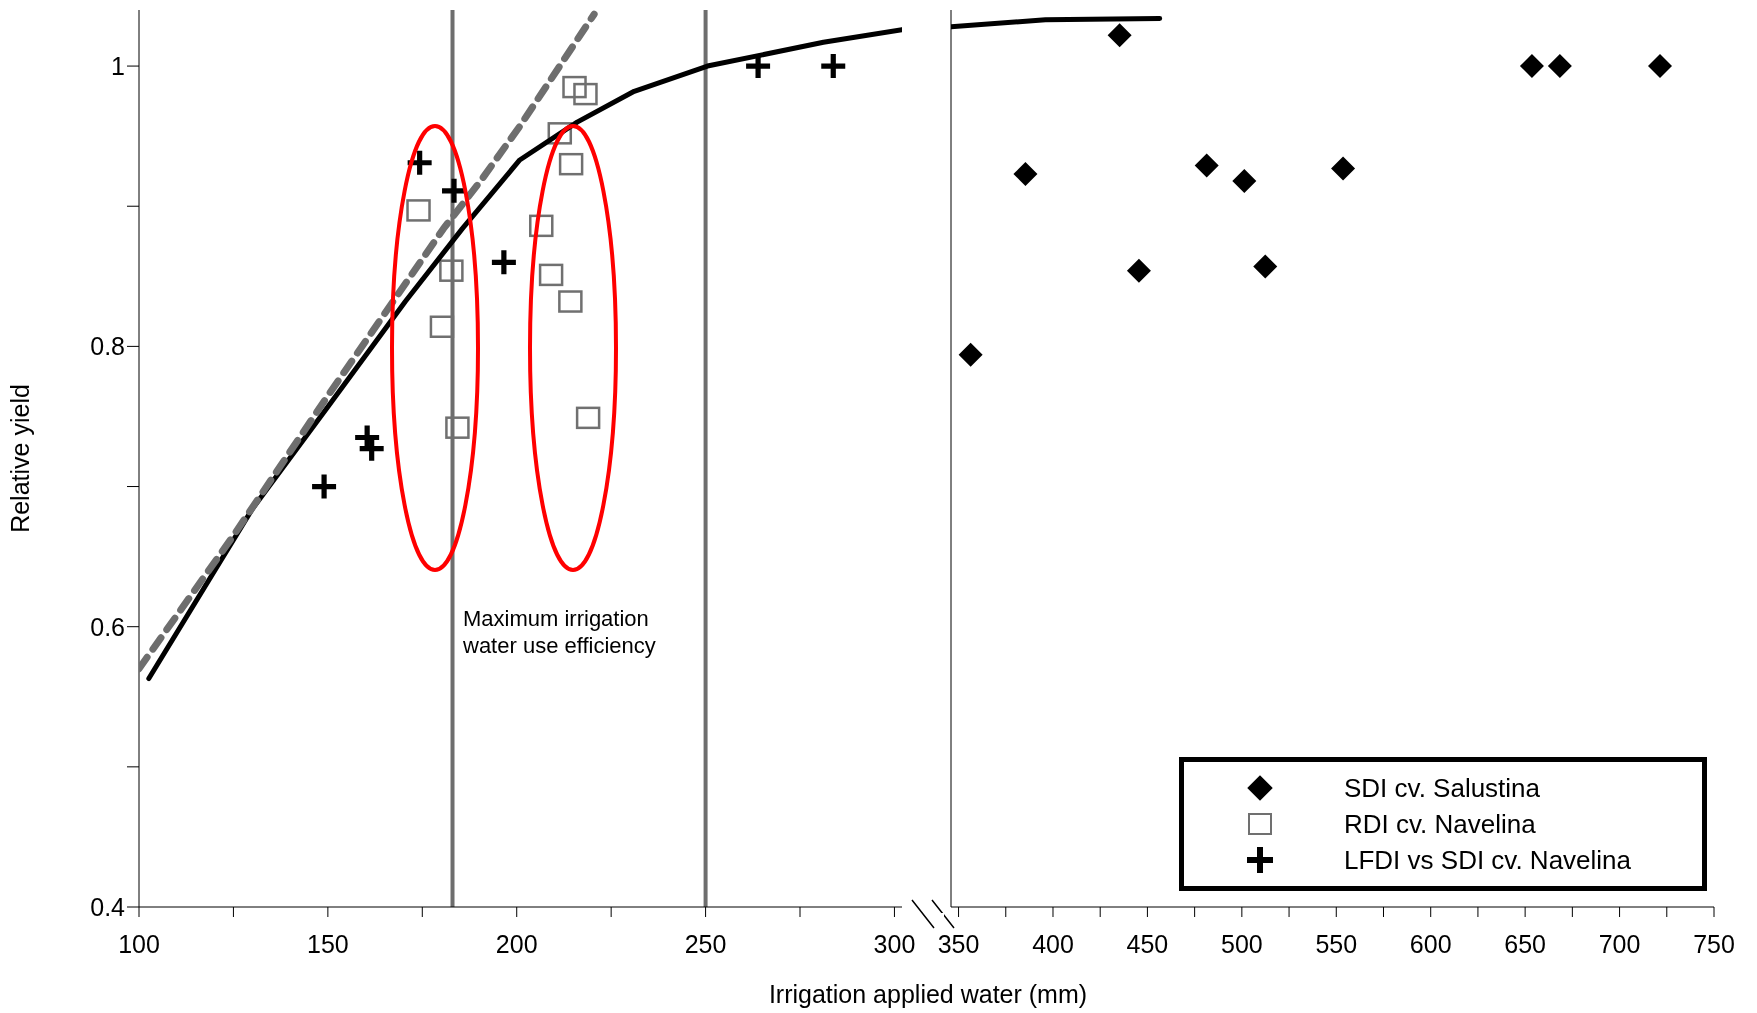 This screenshot has height=1013, width=1757. I want to click on x-tick-label: 350, so click(958, 943).